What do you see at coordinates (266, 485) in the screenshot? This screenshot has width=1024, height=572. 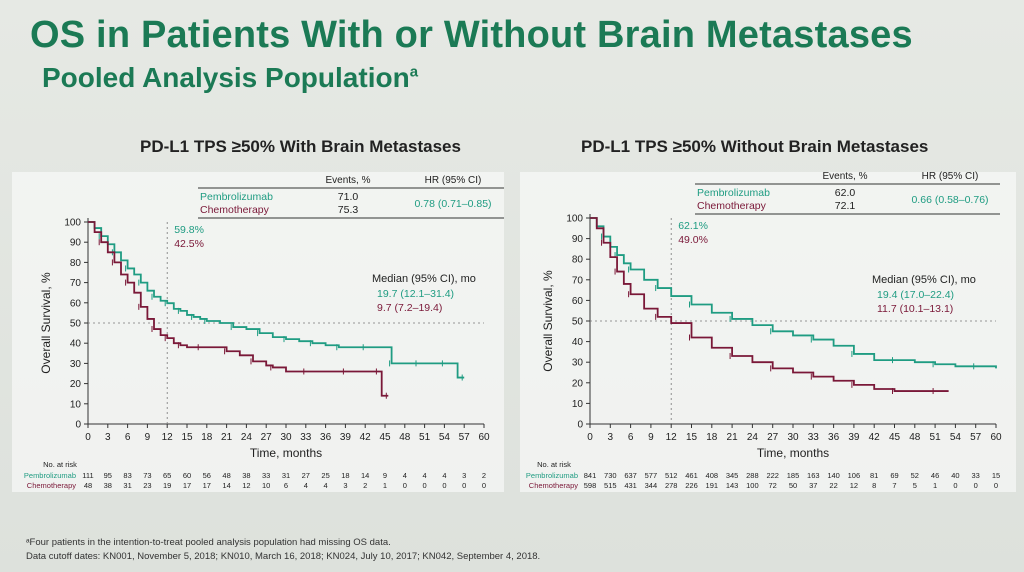 I see `chart1-at-risk-chemo-value: 10` at bounding box center [266, 485].